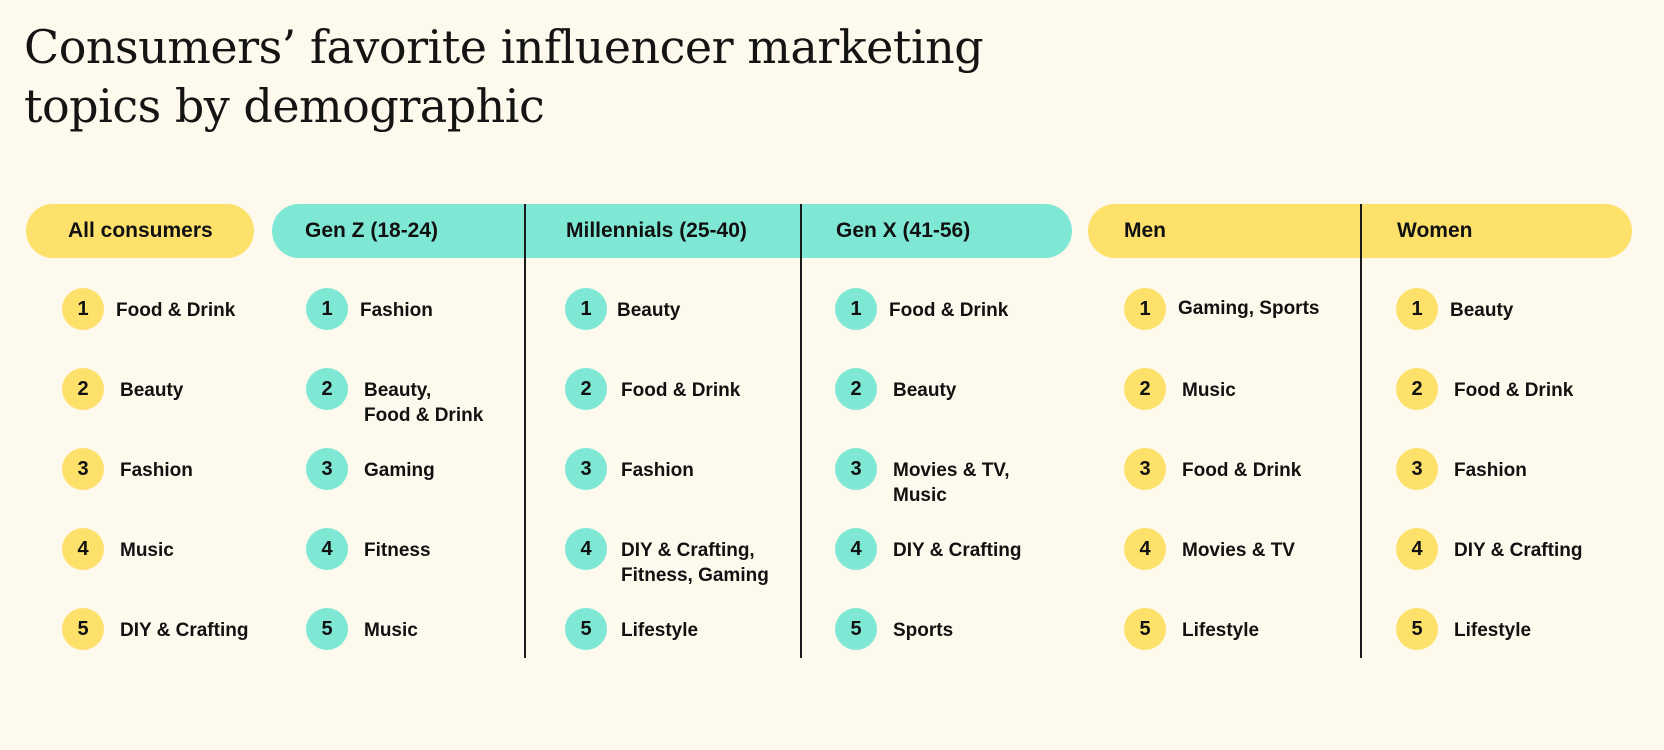  What do you see at coordinates (504, 47) in the screenshot?
I see `title-line-1: Consumers’ favorite influencer marketing` at bounding box center [504, 47].